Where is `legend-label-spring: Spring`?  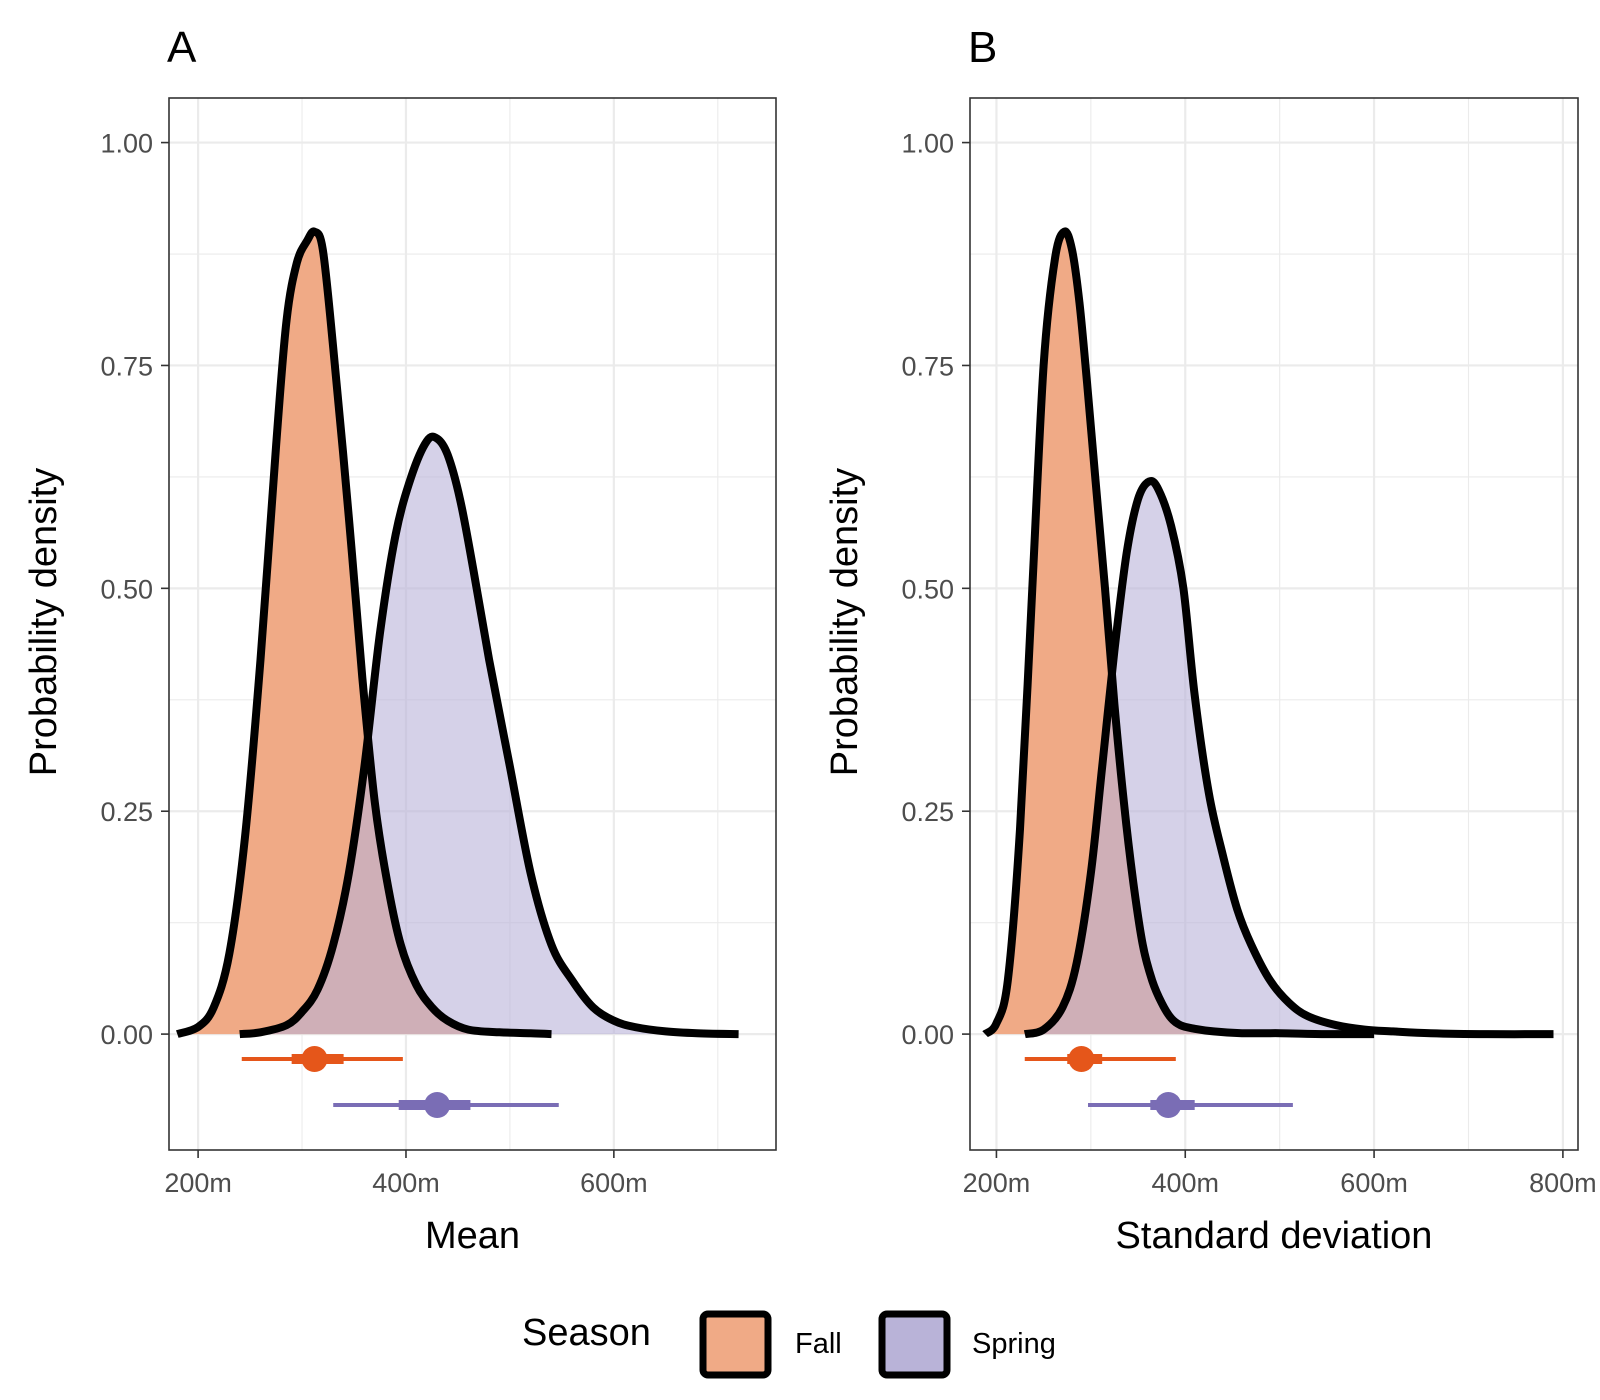
legend-label-spring: Spring is located at coordinates (1014, 1344).